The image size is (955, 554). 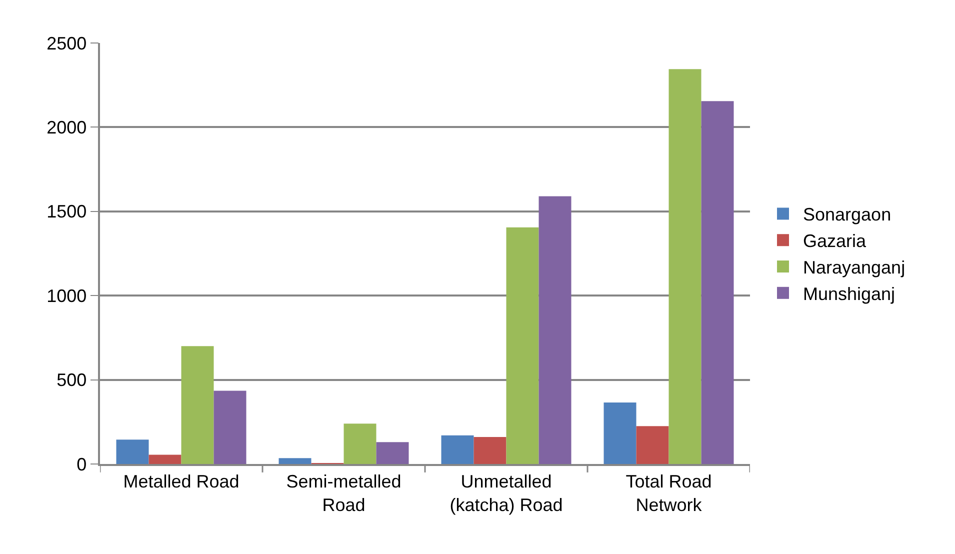 What do you see at coordinates (669, 493) in the screenshot?
I see `x-tick-label: Total Road Network` at bounding box center [669, 493].